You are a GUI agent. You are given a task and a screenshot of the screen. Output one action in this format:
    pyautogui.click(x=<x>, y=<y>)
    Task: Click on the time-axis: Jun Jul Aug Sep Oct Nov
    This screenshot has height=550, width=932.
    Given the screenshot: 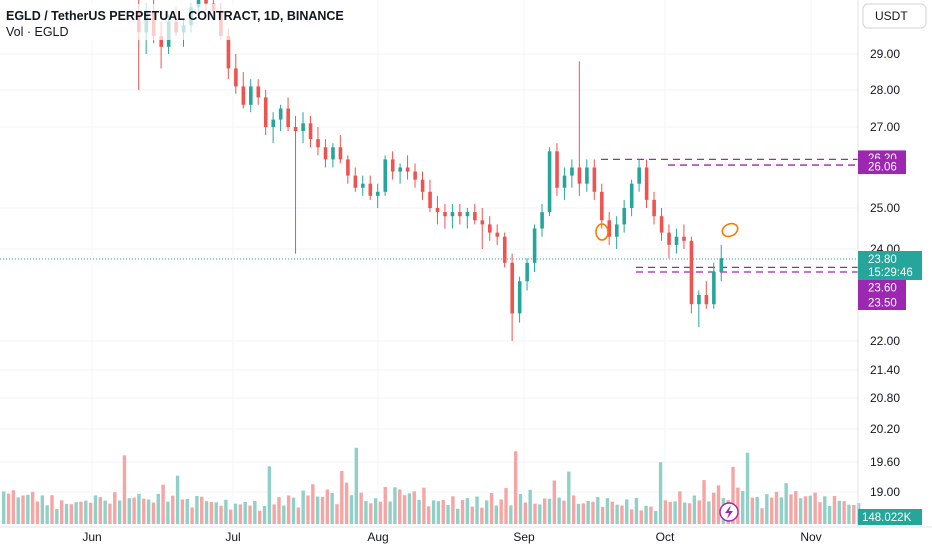 What is the action you would take?
    pyautogui.click(x=451, y=537)
    